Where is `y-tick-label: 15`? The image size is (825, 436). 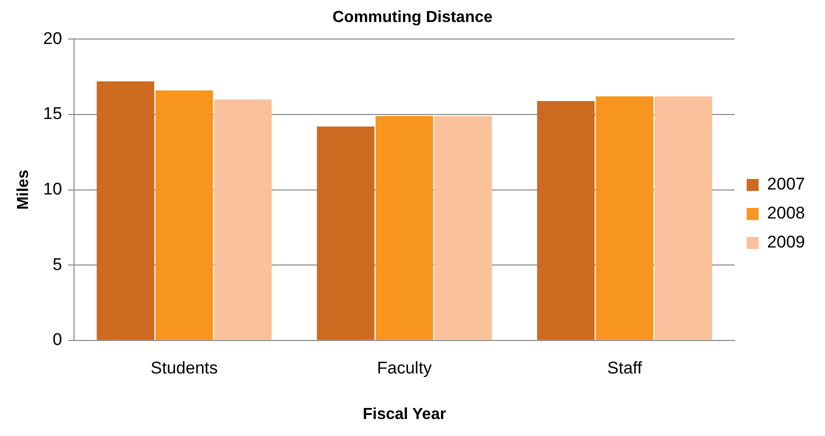
y-tick-label: 15 is located at coordinates (52, 114).